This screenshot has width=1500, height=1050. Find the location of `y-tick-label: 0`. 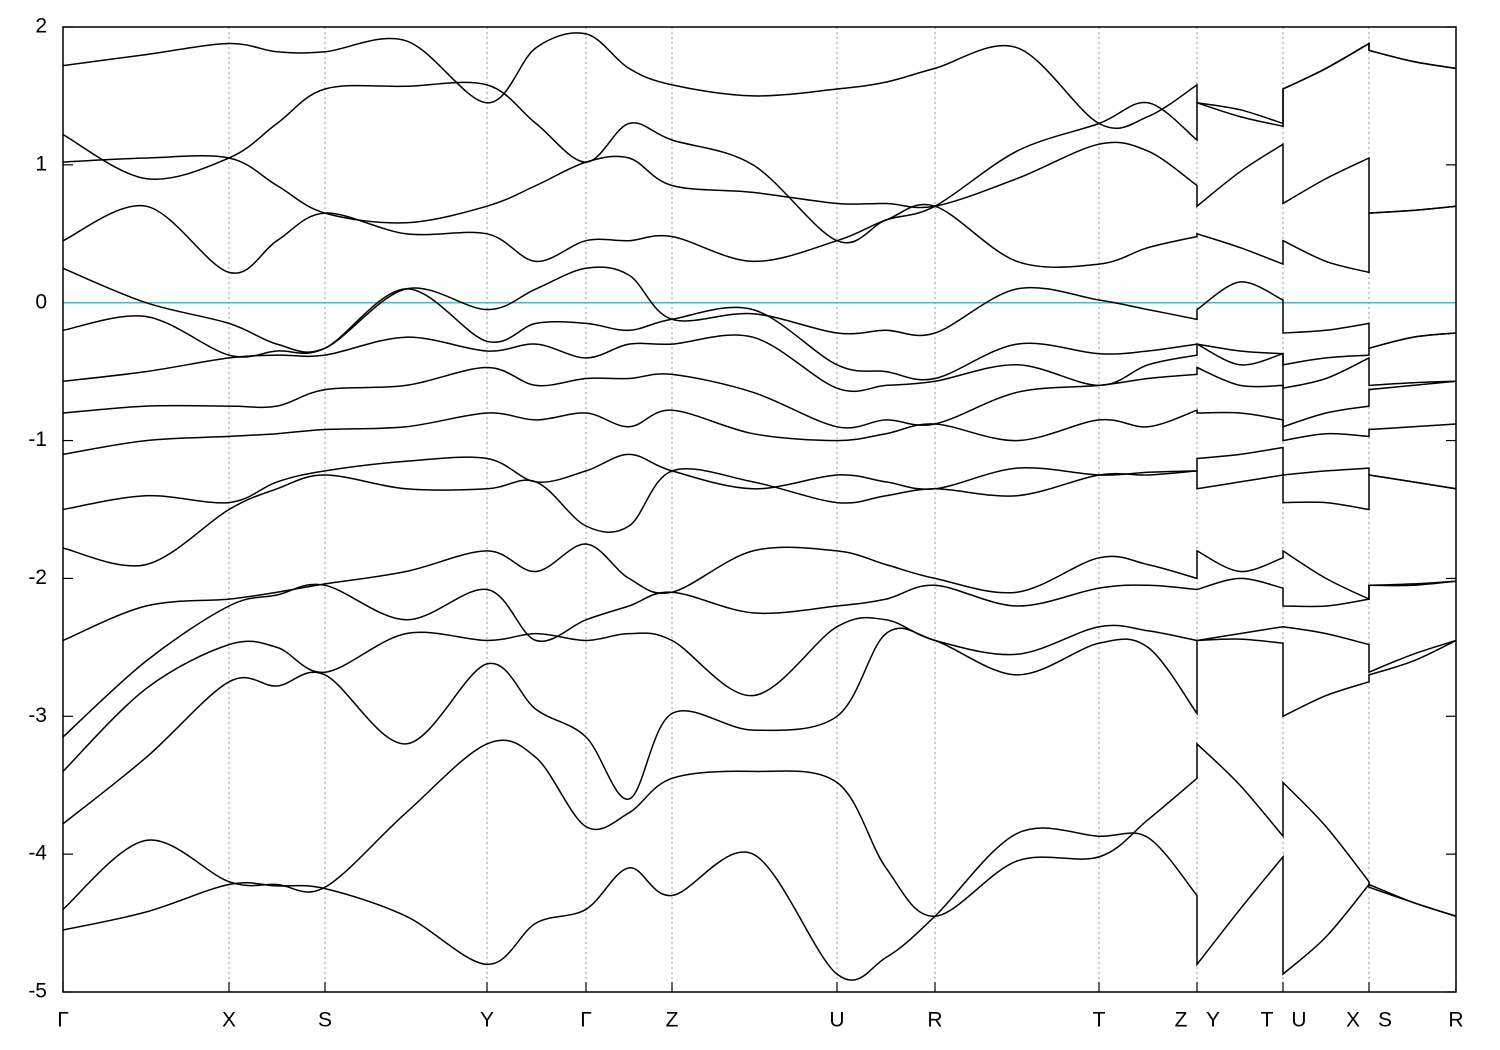

y-tick-label: 0 is located at coordinates (41, 301).